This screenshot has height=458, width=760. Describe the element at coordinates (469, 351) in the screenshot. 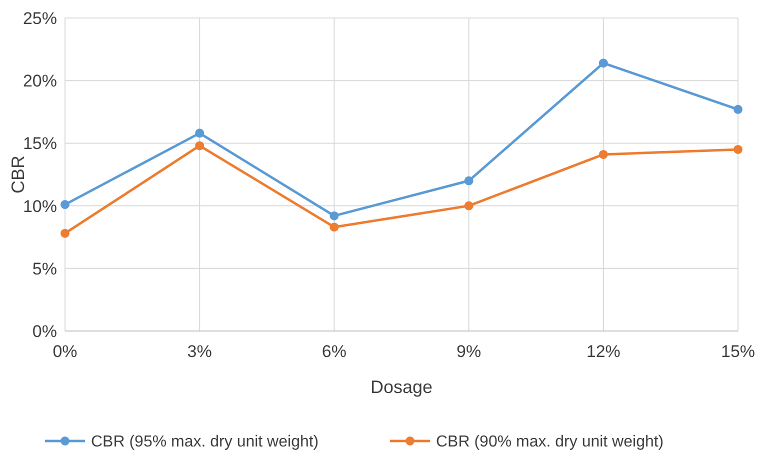

I see `x-tick-label: 9%` at that location.